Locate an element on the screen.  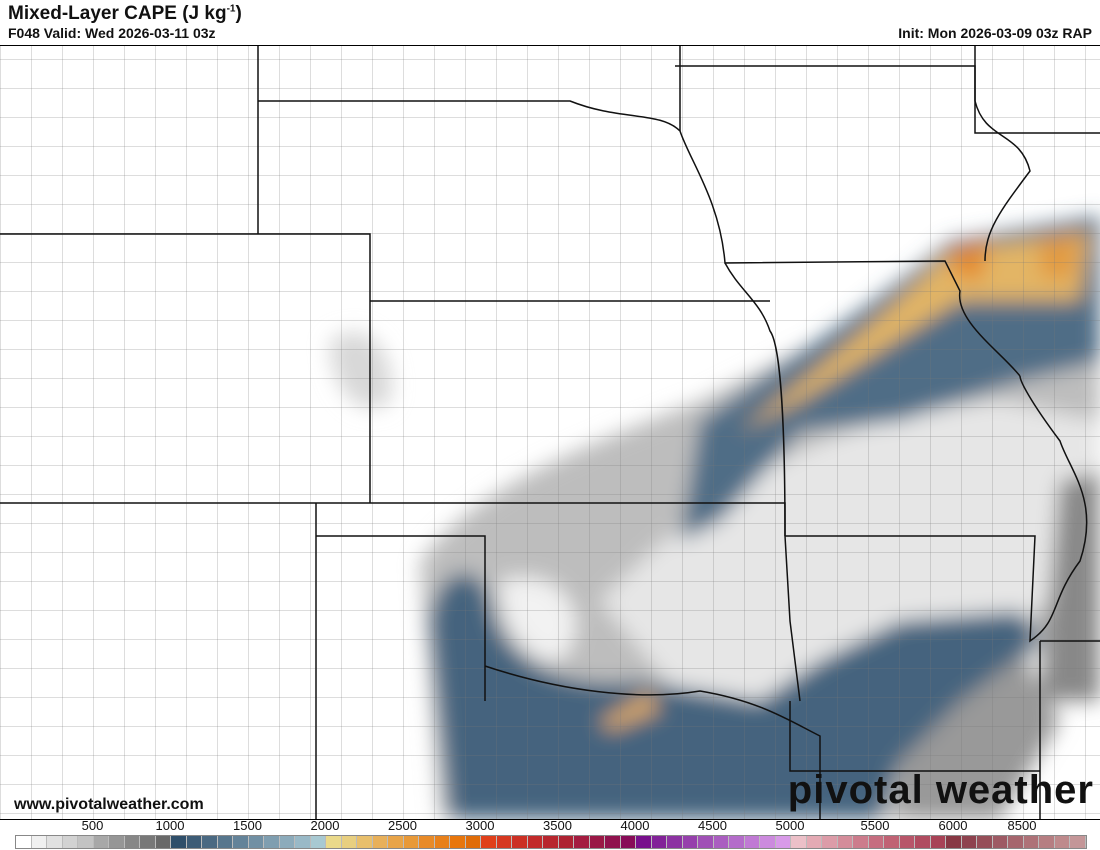
website-watermark: www.pivotalweather.com is located at coordinates (109, 804).